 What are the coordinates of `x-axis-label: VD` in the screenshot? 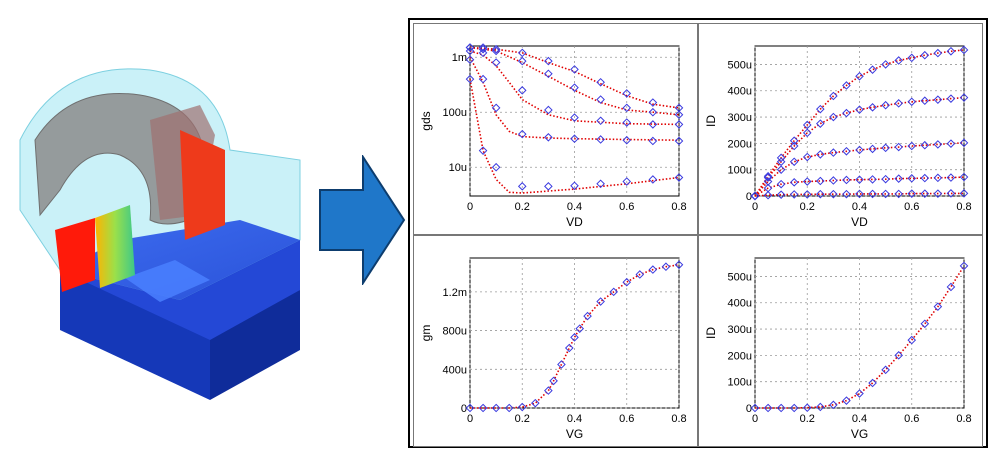 It's located at (574, 222).